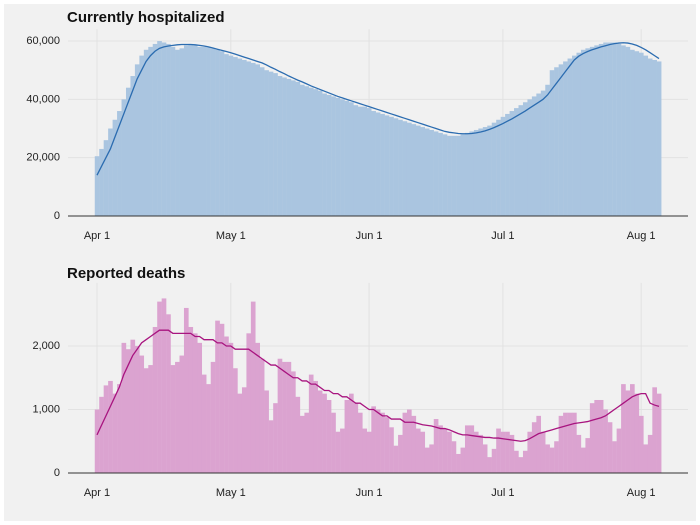 The width and height of the screenshot is (700, 525). I want to click on chart-title: Currently hospitalized, so click(146, 17).